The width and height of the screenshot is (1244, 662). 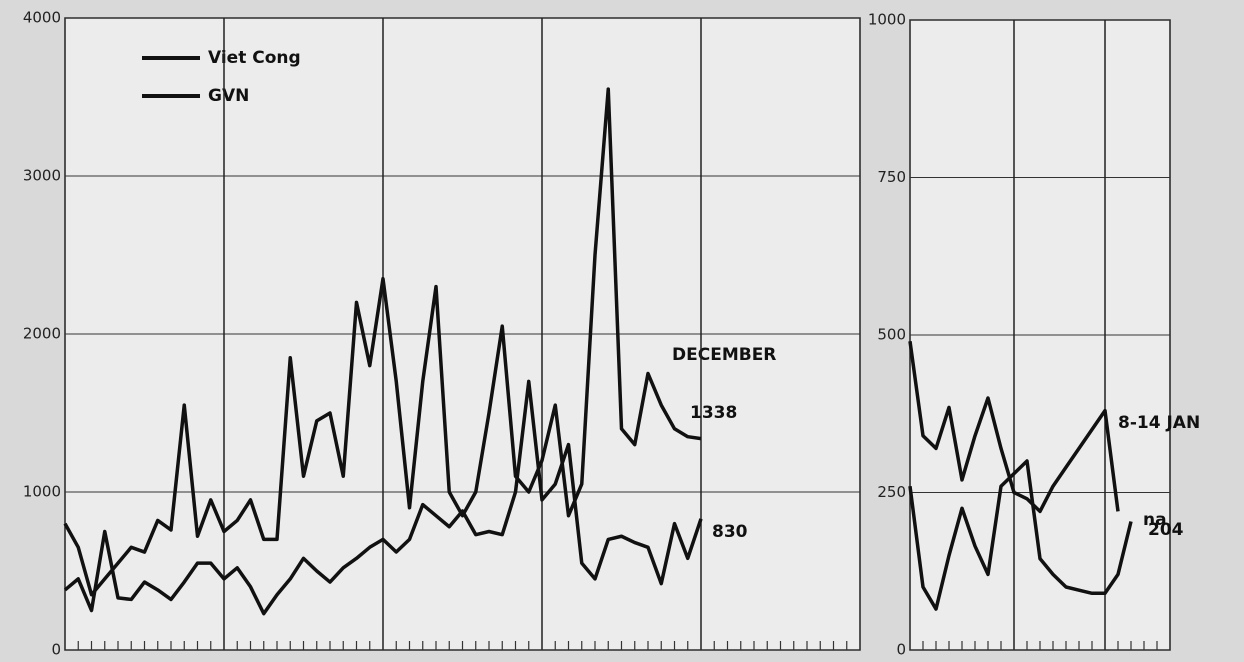 I want to click on y-tick-label: 4000, so click(x=42, y=18).